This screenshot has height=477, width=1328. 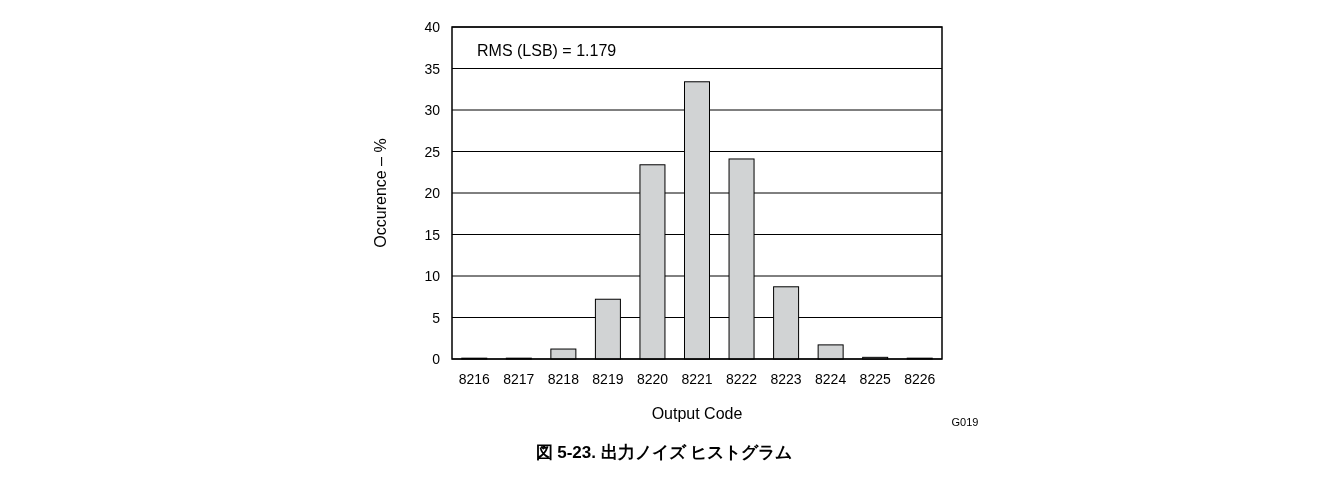 What do you see at coordinates (547, 50) in the screenshot?
I see `annotation: RMS (LSB) = 1.179` at bounding box center [547, 50].